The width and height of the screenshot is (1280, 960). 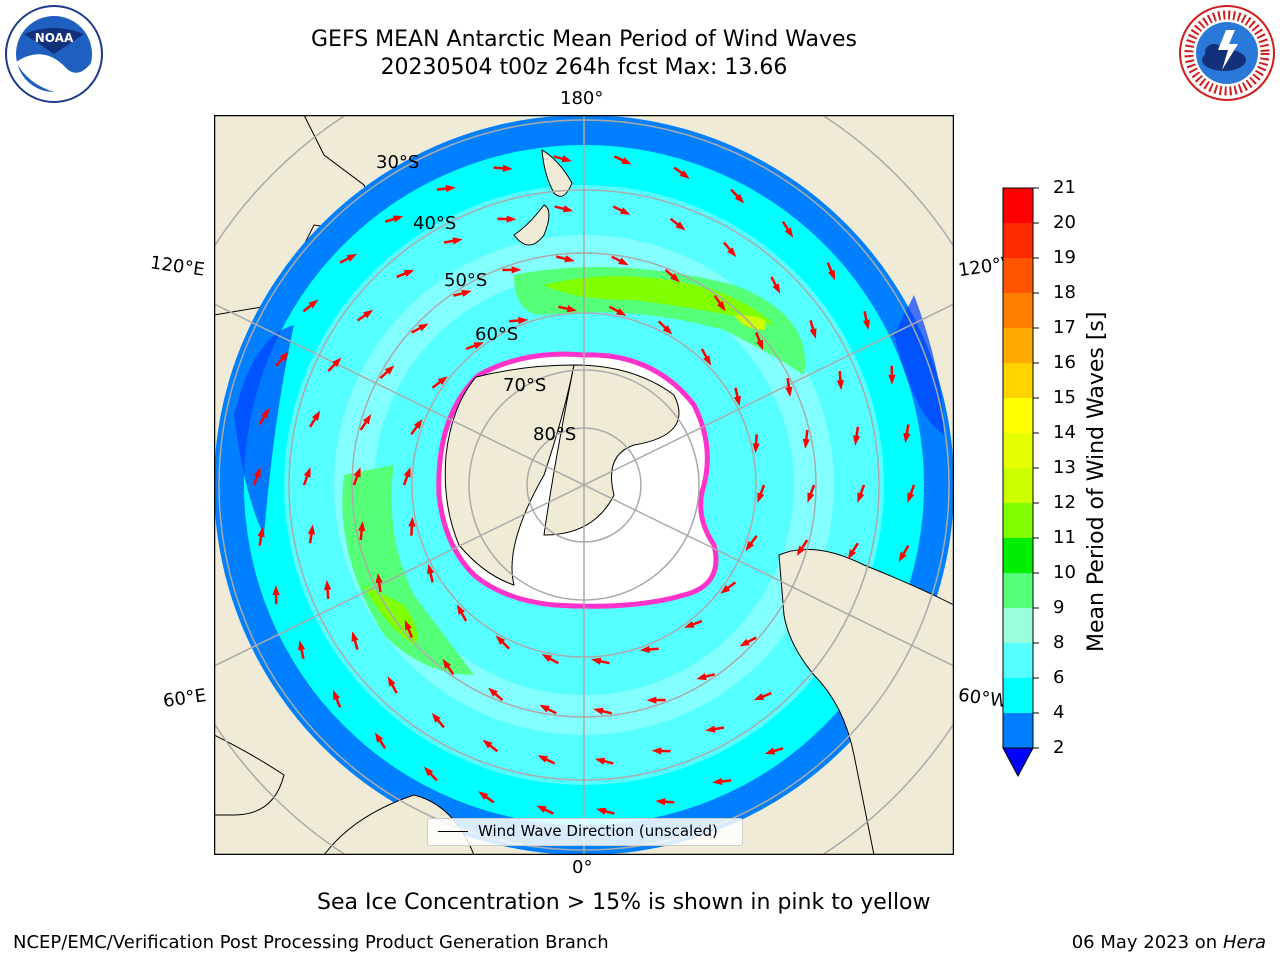 What do you see at coordinates (1064, 292) in the screenshot?
I see `colorbar-tick-label: 18` at bounding box center [1064, 292].